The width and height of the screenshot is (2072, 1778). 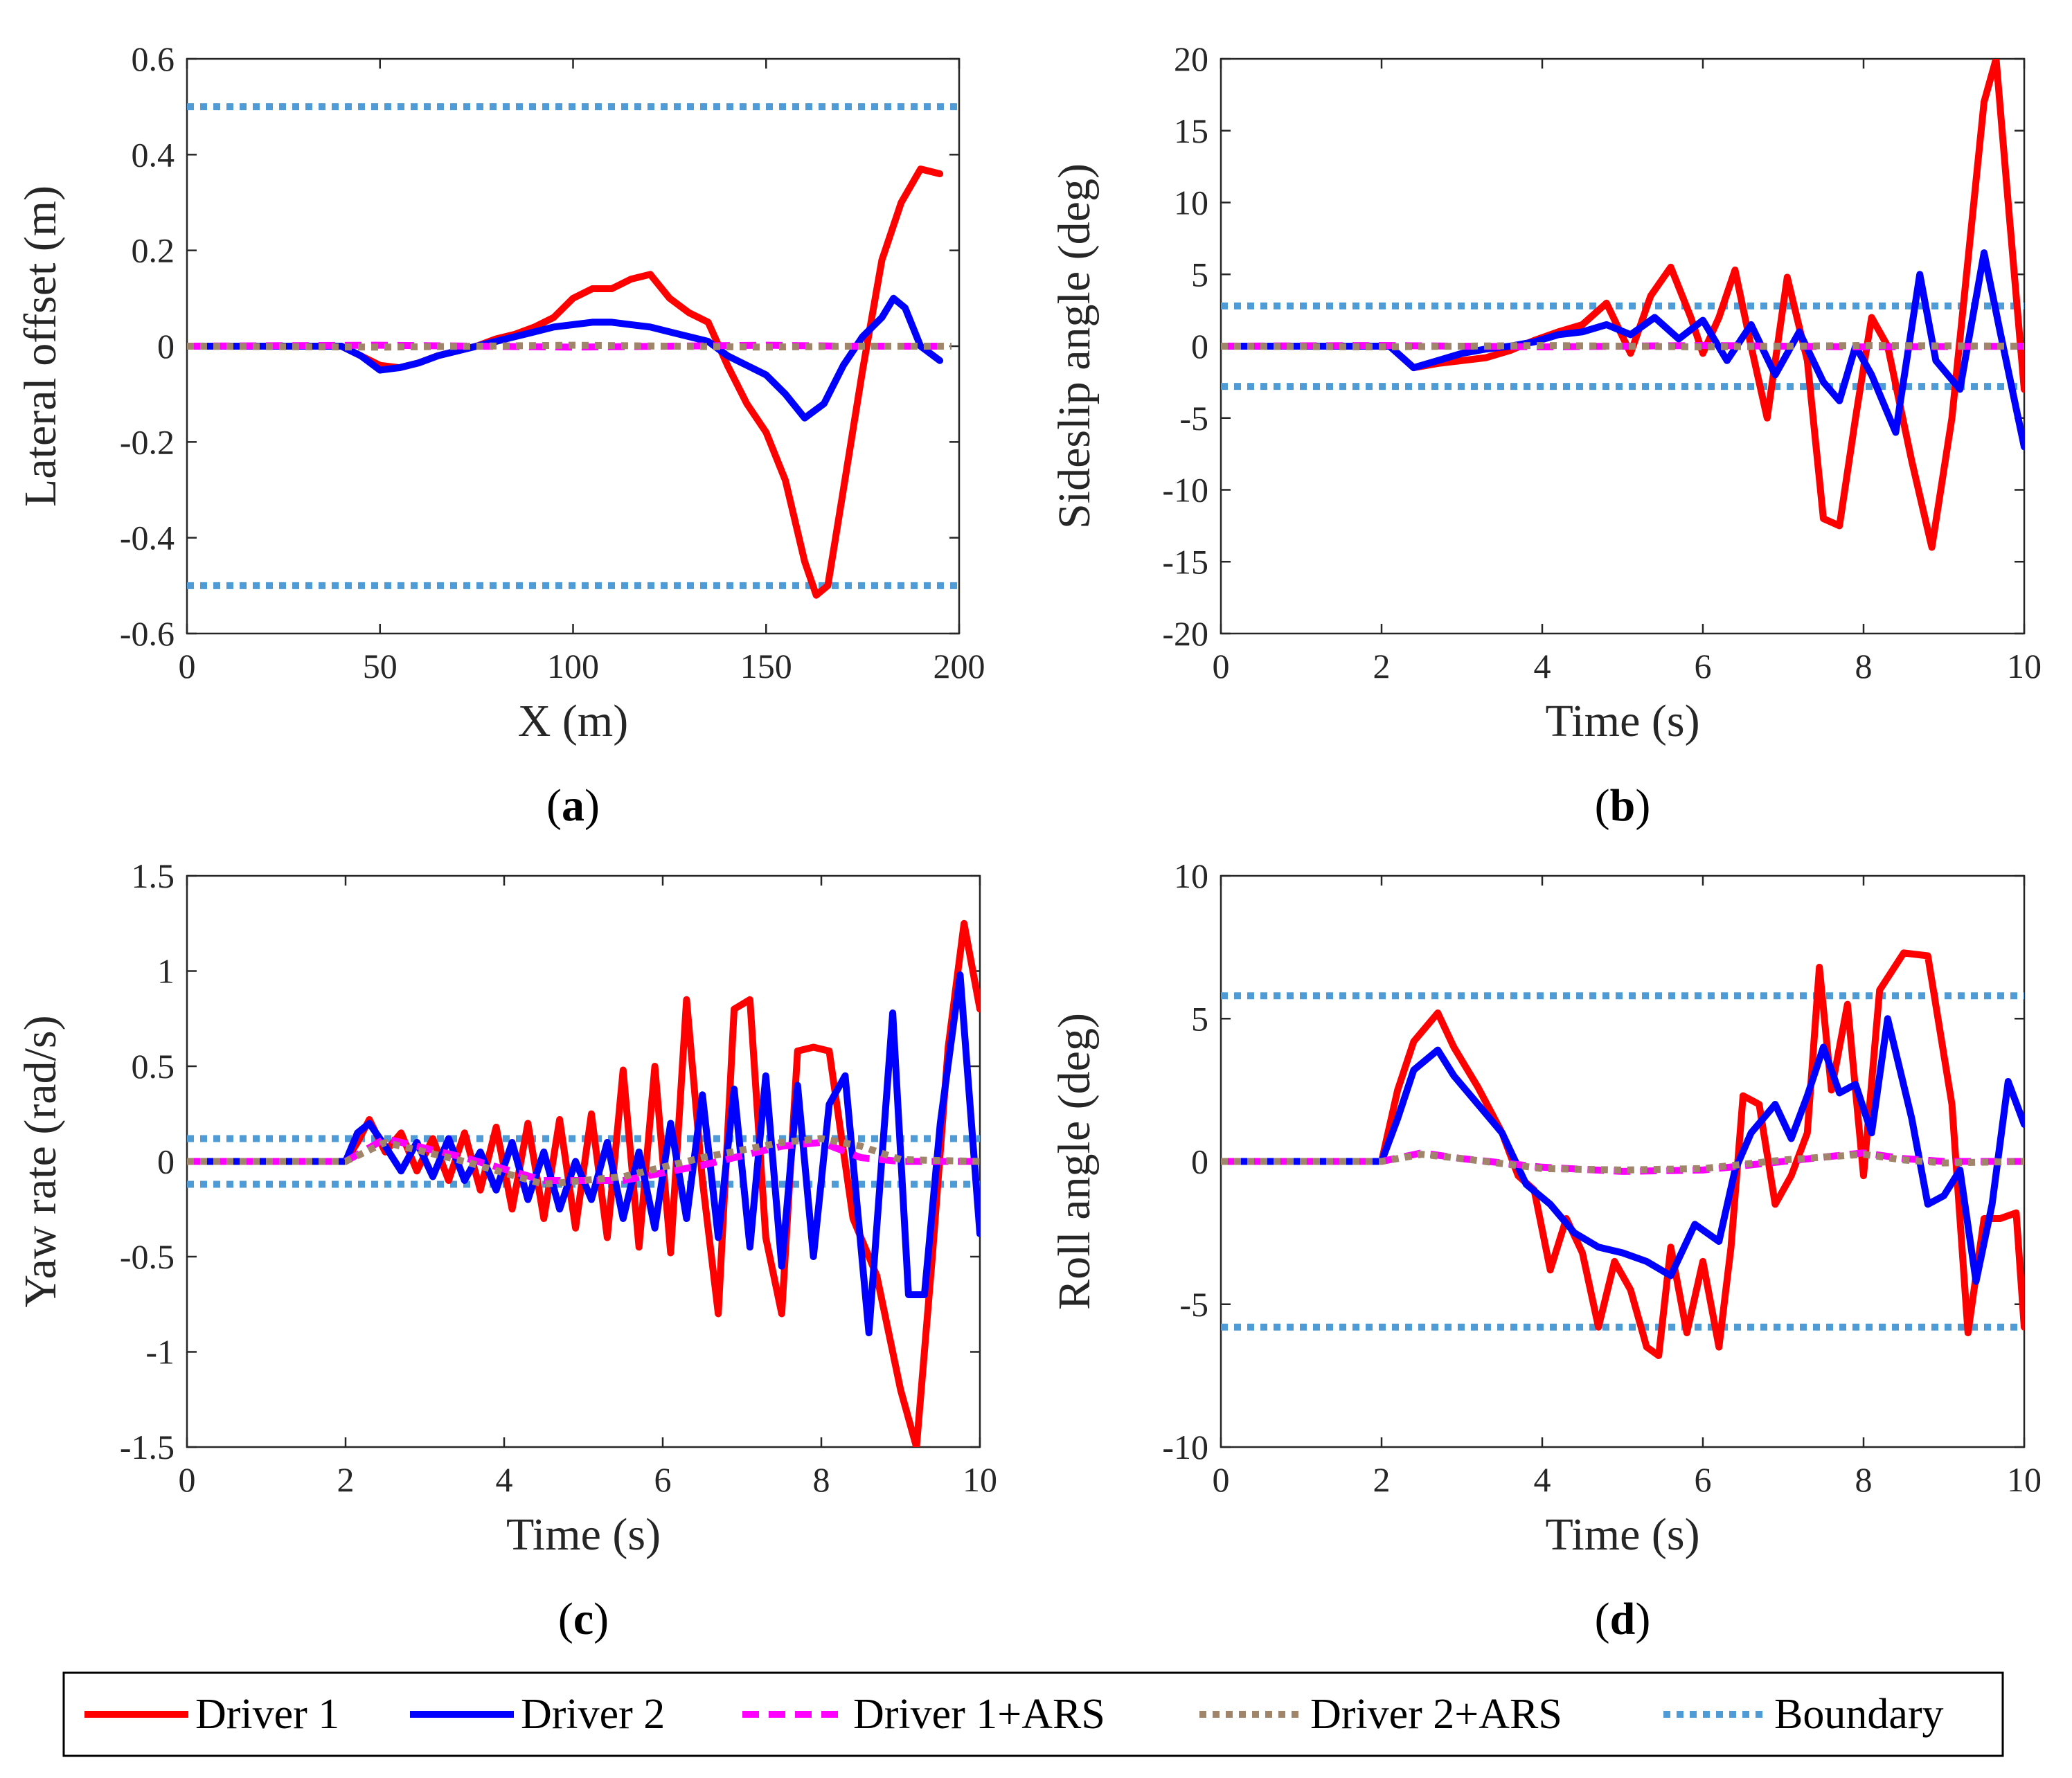 What do you see at coordinates (153, 250) in the screenshot?
I see `y-tick-label: 0.2` at bounding box center [153, 250].